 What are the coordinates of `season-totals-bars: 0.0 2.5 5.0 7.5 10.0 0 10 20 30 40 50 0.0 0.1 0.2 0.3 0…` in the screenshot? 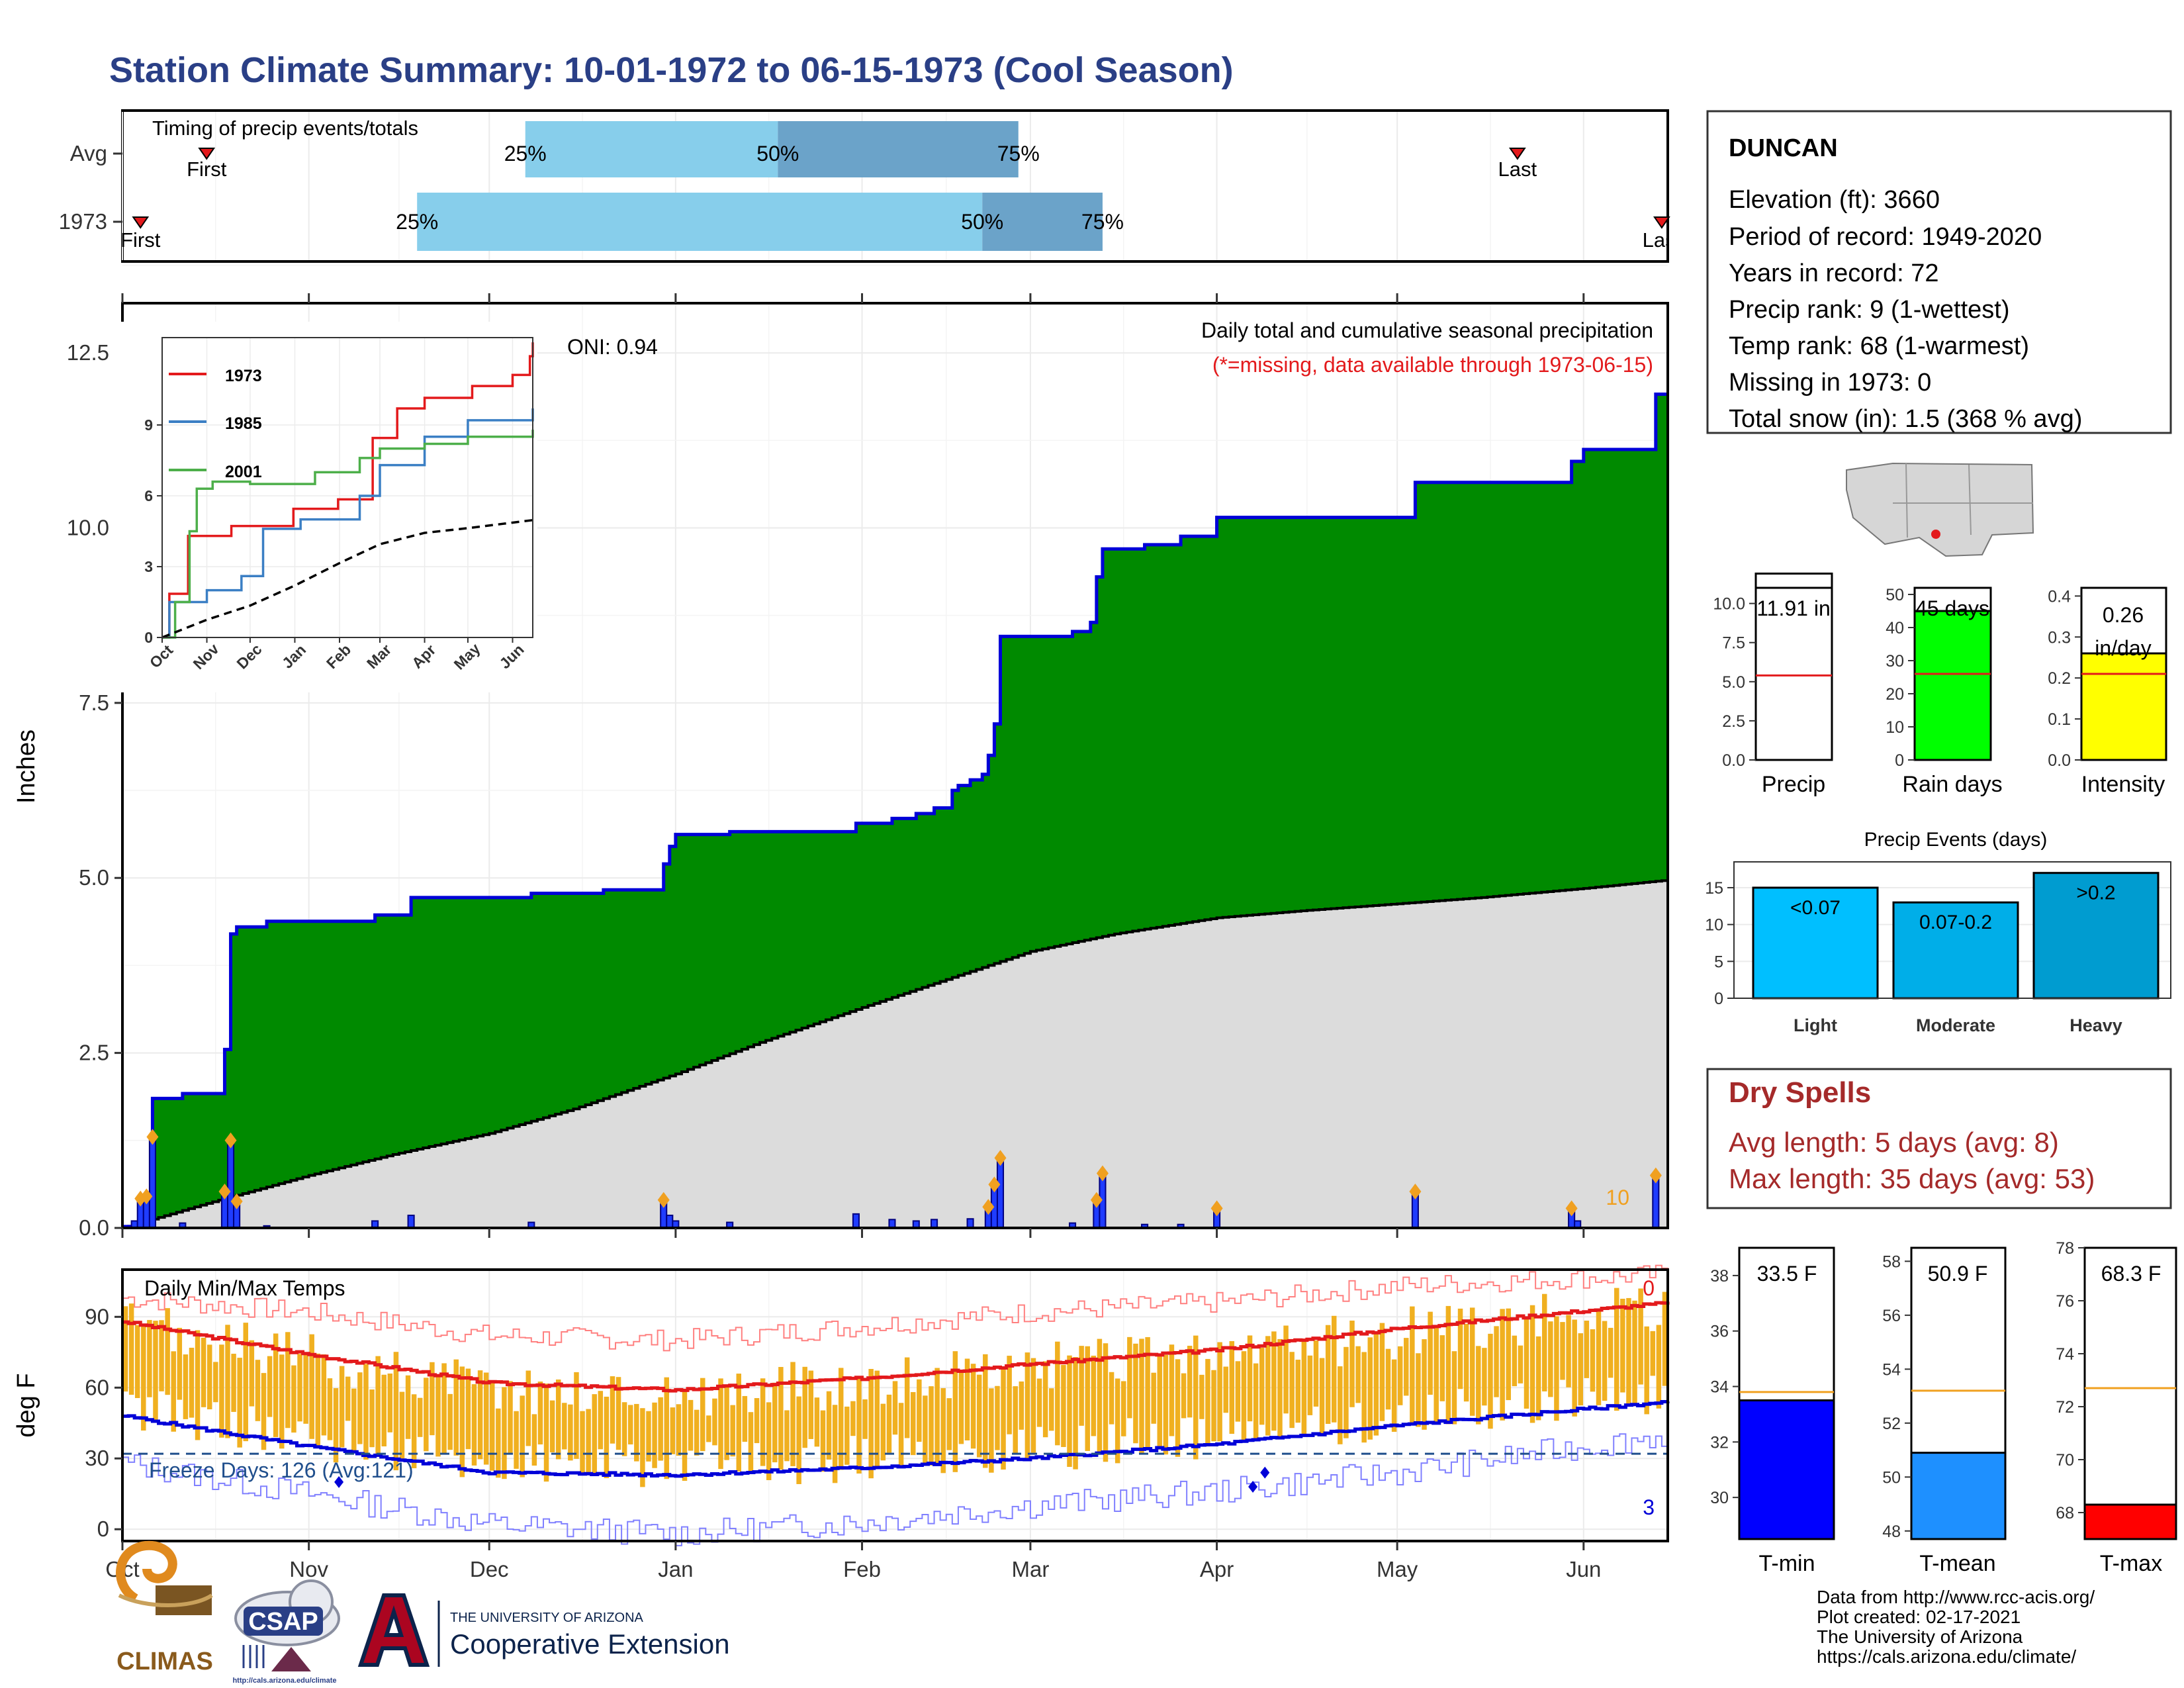 It's located at (1940, 671).